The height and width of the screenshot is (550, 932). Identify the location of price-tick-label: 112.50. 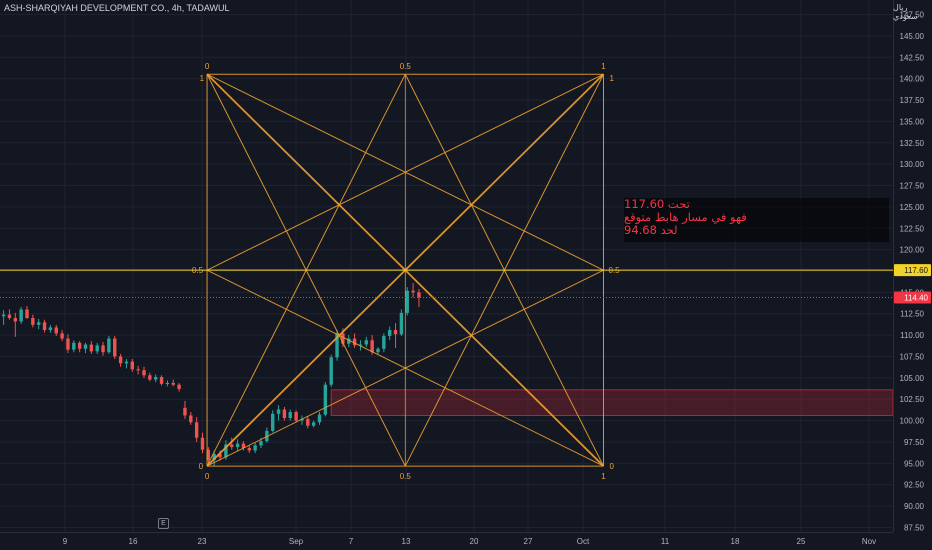
(912, 314).